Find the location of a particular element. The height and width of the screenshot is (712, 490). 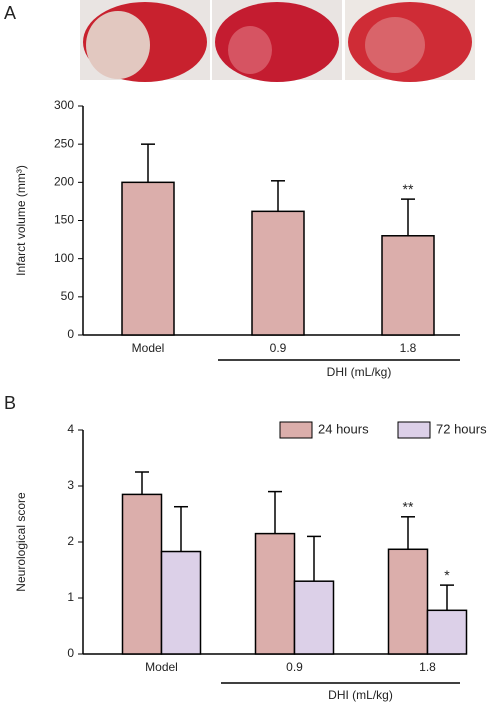

y-tick-label: 250 is located at coordinates (64, 143).